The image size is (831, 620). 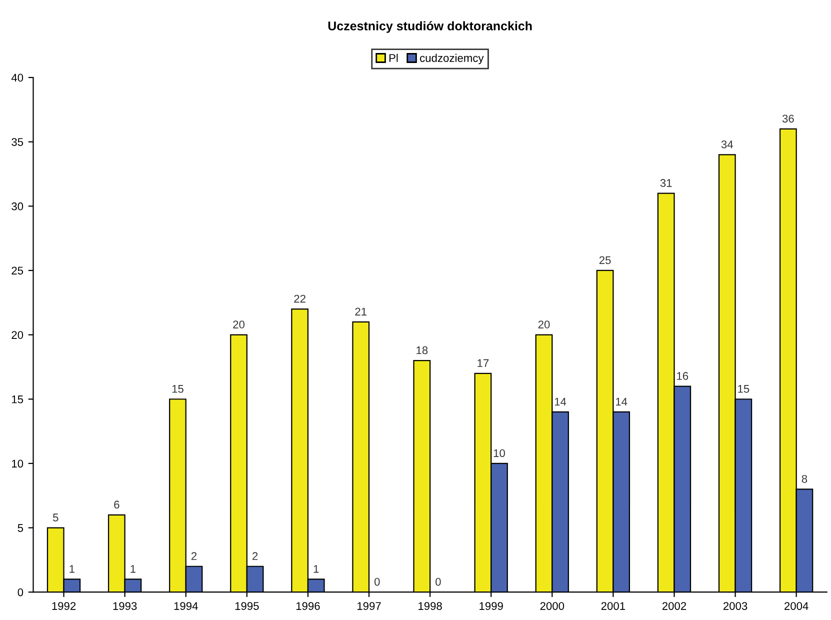 What do you see at coordinates (682, 376) in the screenshot?
I see `data-label: 16` at bounding box center [682, 376].